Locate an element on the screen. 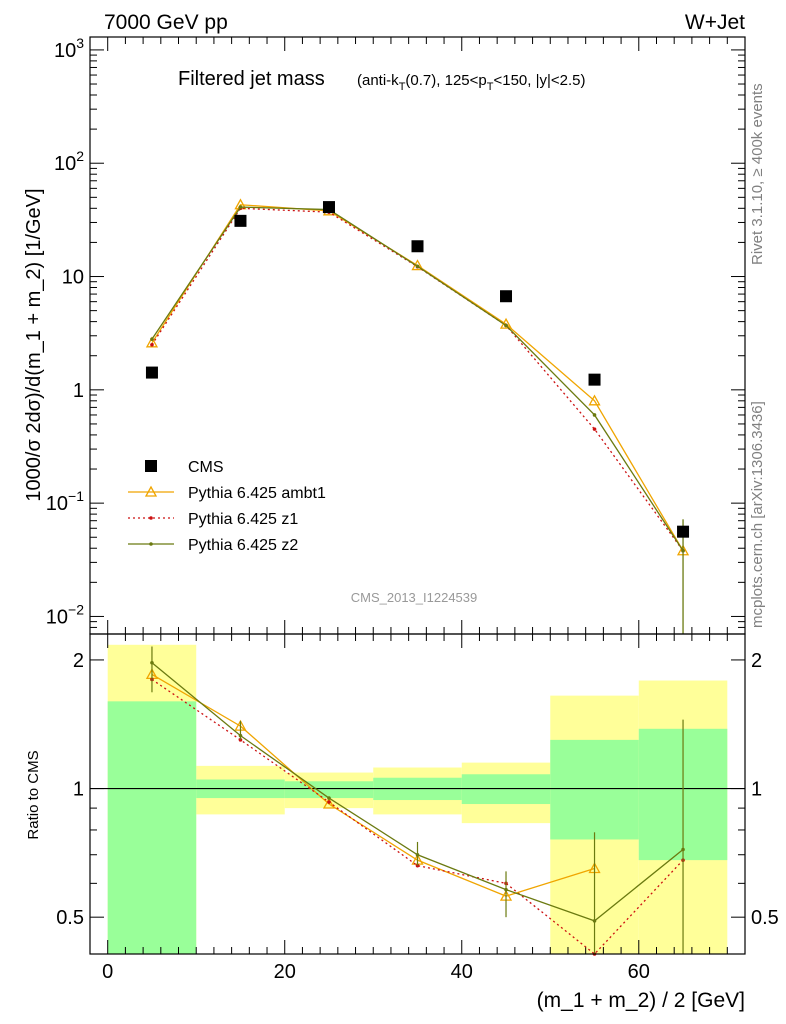  header-left: 7000 GeV pp is located at coordinates (166, 22).